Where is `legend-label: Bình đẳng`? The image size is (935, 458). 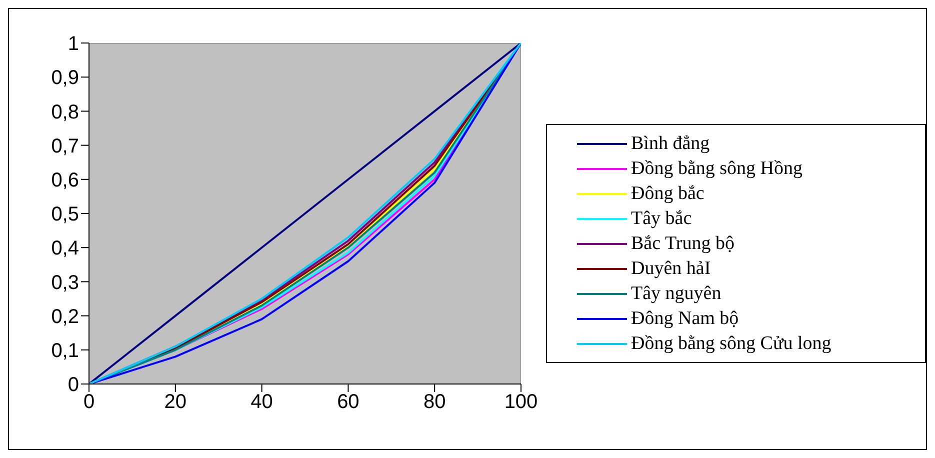 legend-label: Bình đẳng is located at coordinates (670, 144).